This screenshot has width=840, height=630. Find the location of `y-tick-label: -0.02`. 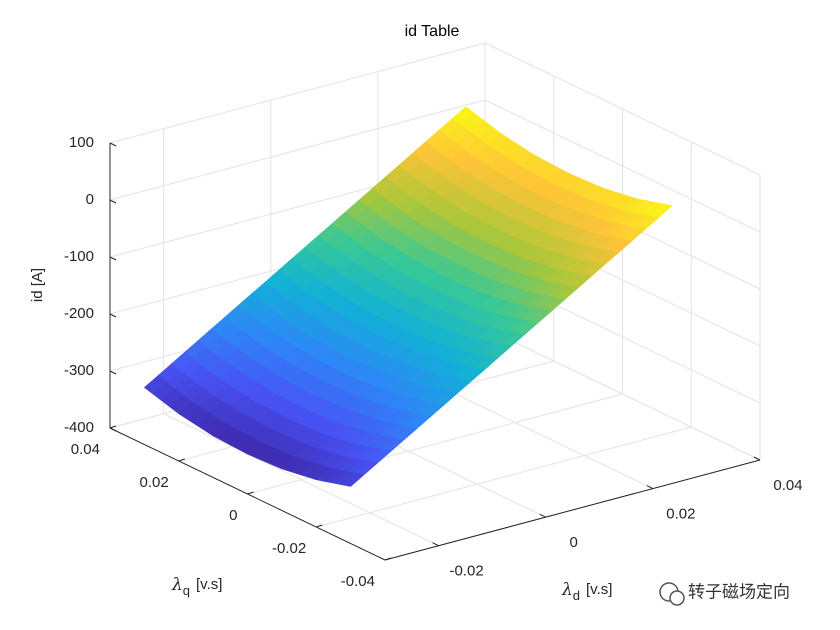

y-tick-label: -0.02 is located at coordinates (289, 548).